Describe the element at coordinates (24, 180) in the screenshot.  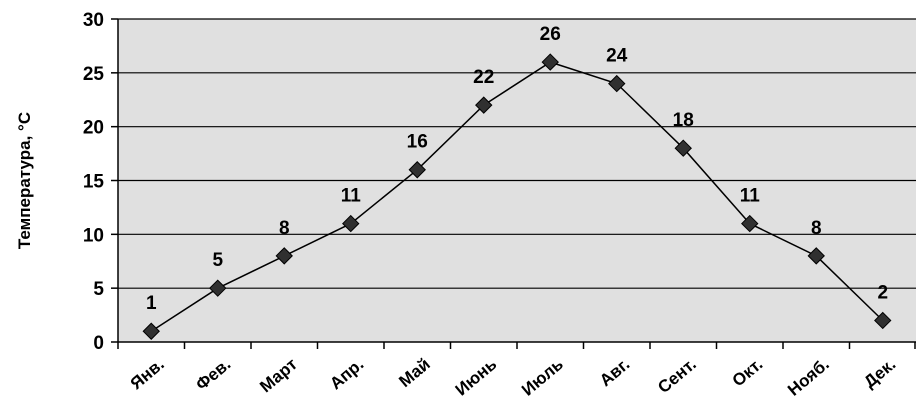
I see `y-axis-label: Температура, °С` at that location.